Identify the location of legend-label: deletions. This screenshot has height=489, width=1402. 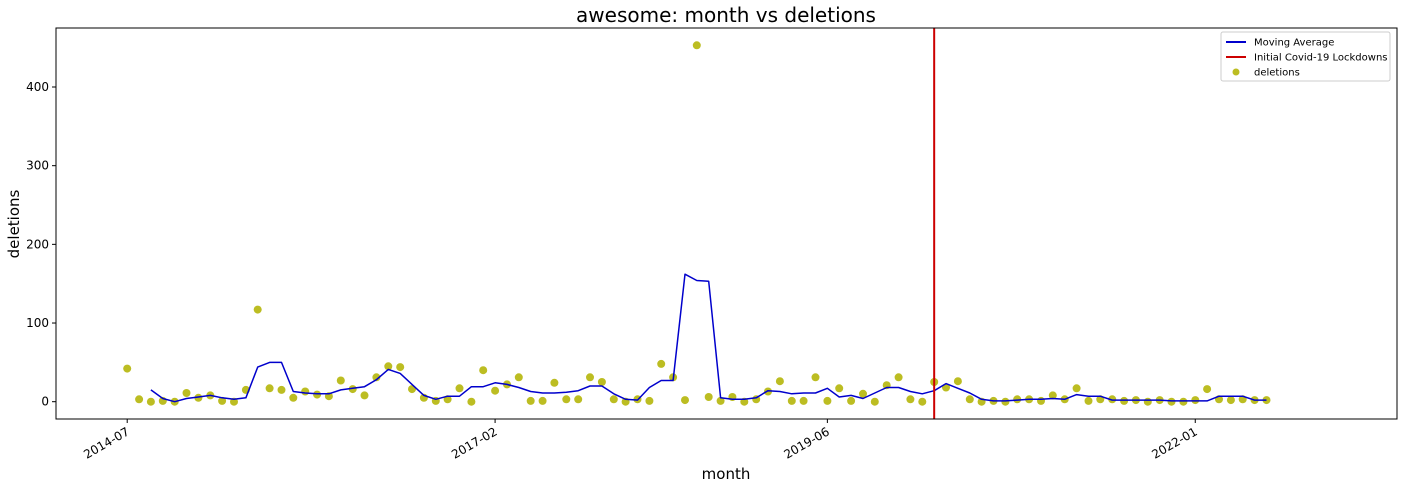
(1277, 73).